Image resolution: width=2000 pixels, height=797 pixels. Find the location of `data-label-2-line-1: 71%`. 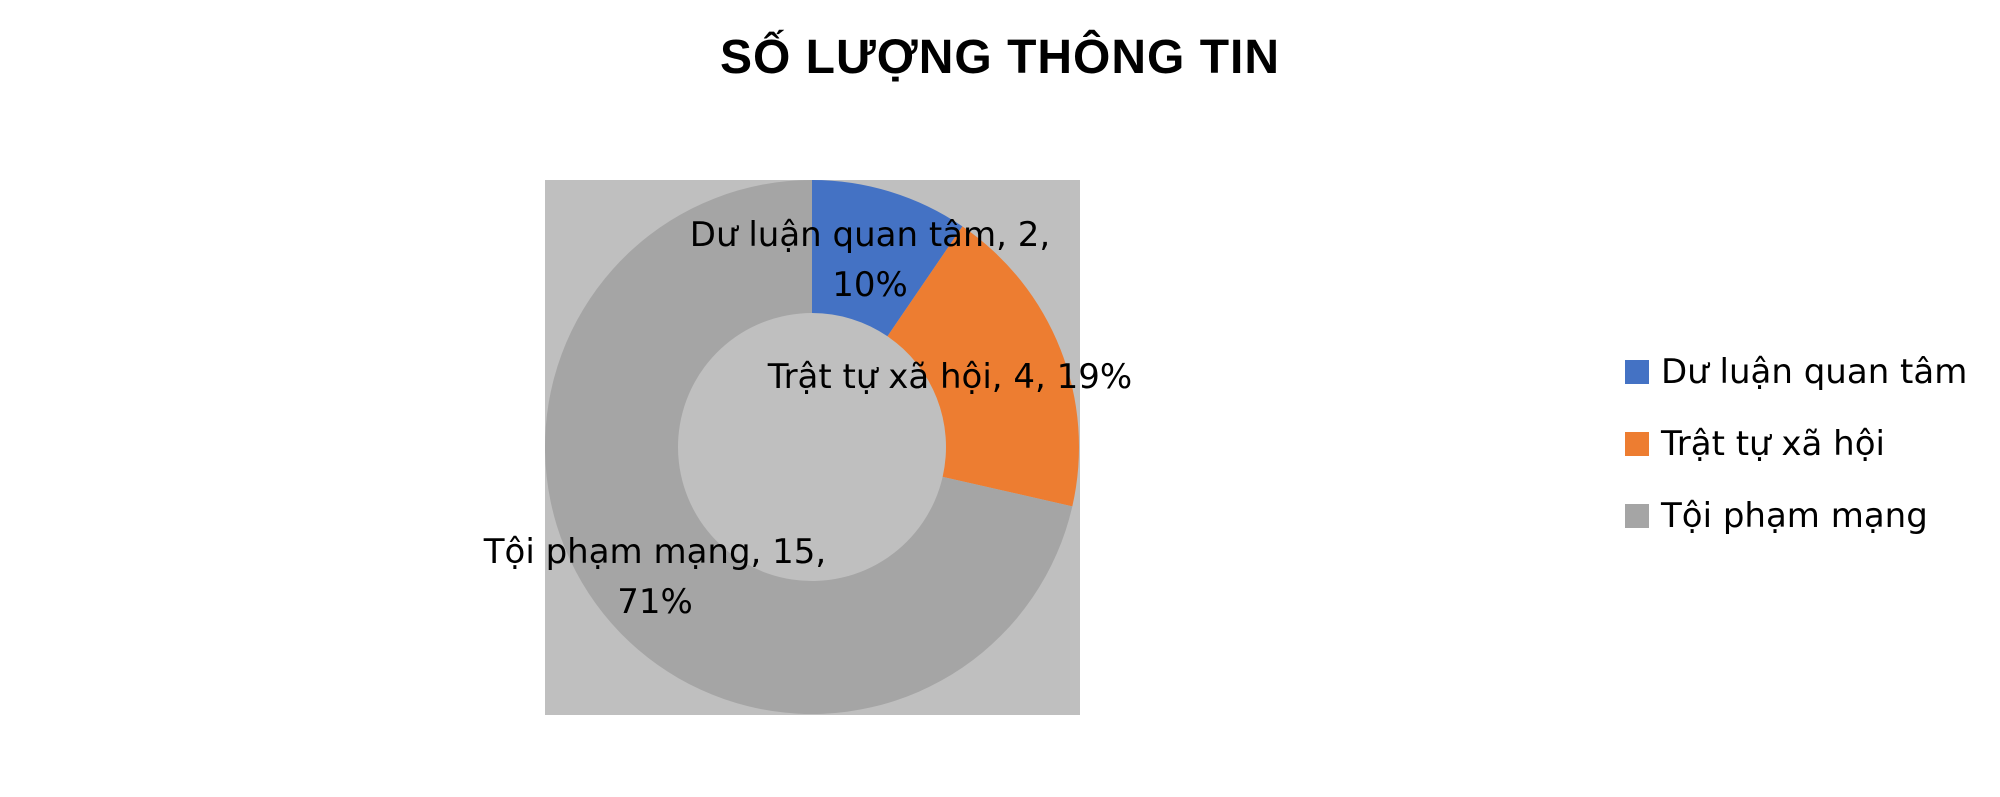

data-label-2-line-1: 71% is located at coordinates (655, 602).